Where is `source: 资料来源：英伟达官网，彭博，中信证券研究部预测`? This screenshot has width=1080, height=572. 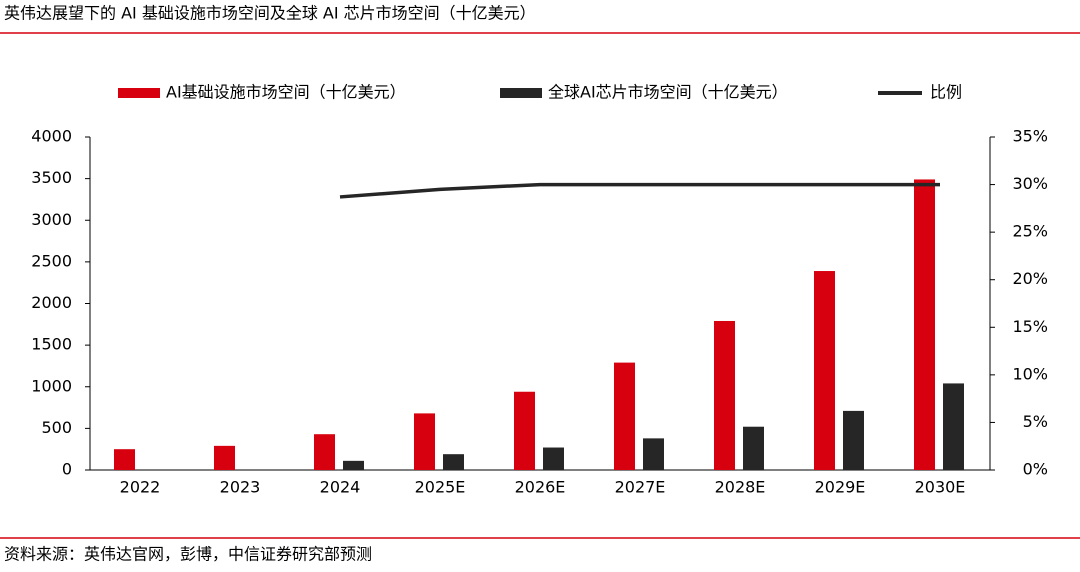
source: 资料来源：英伟达官网，彭博，中信证券研究部预测 is located at coordinates (188, 554).